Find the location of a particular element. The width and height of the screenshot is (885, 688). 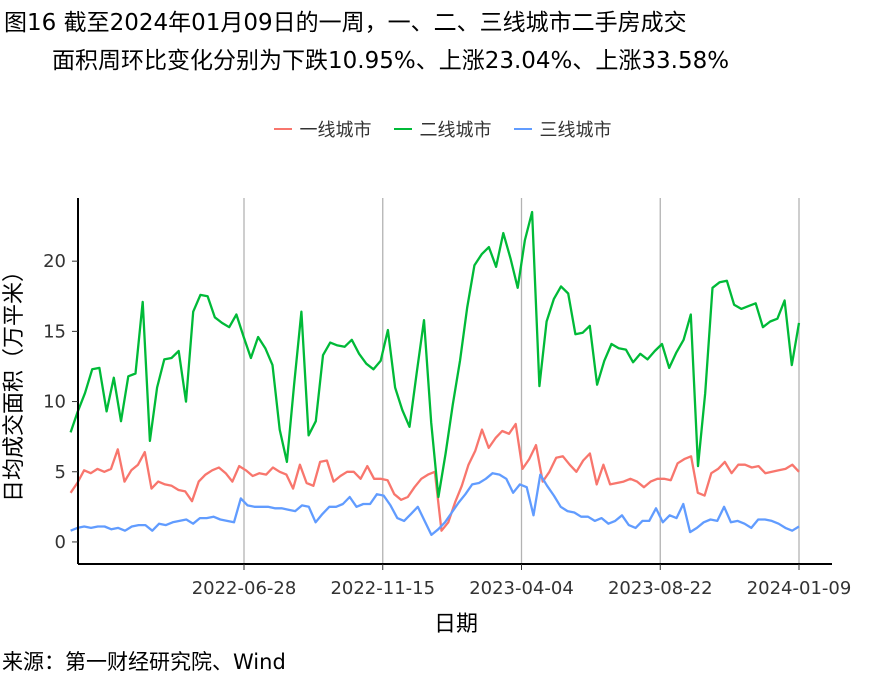

legend-label-series-2: 二线城市 is located at coordinates (455, 130).